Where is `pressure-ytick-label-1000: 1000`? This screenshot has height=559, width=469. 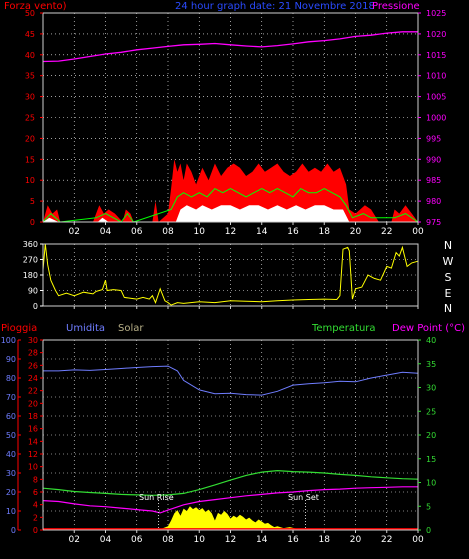 pressure-ytick-label-1000: 1000 is located at coordinates (436, 118).